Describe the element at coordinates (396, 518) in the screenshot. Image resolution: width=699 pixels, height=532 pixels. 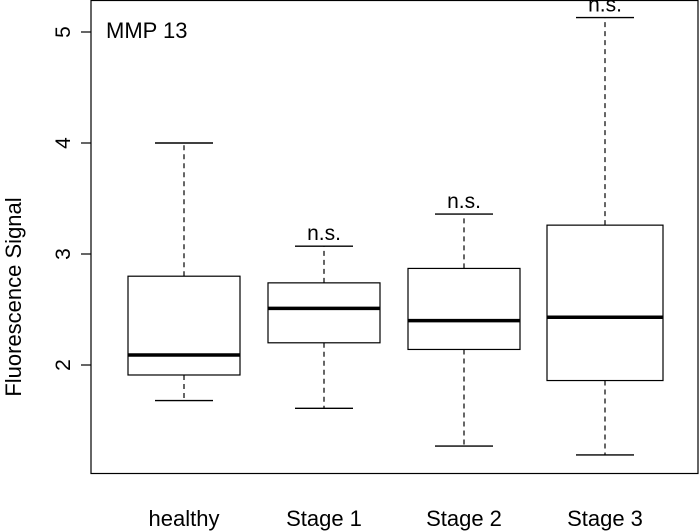
I see `x-axis: healthy Stage 1 Stage 2 Stage 3` at that location.